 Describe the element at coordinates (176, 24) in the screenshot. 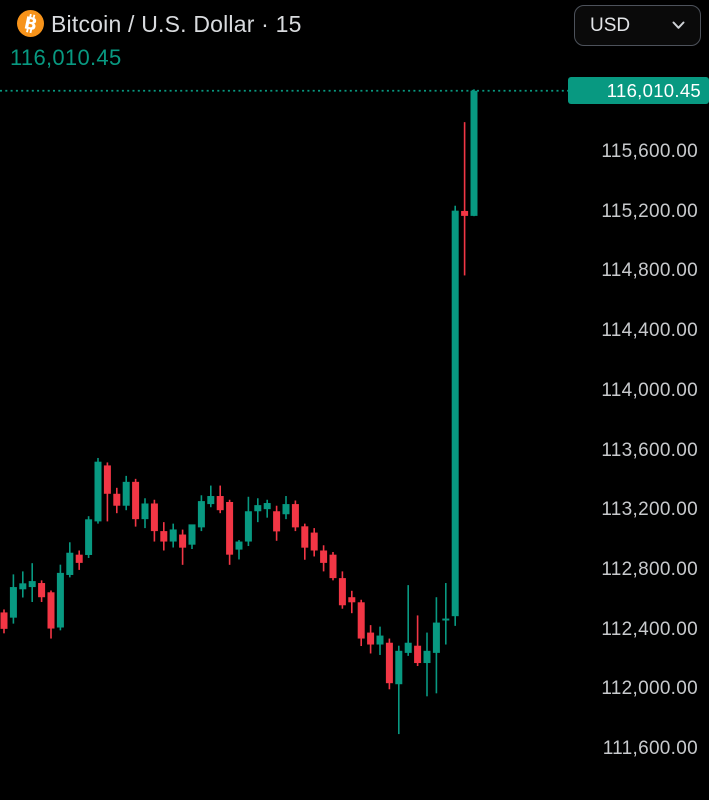

I see `symbol-title: Bitcoin / U.S. Dollar · 15` at that location.